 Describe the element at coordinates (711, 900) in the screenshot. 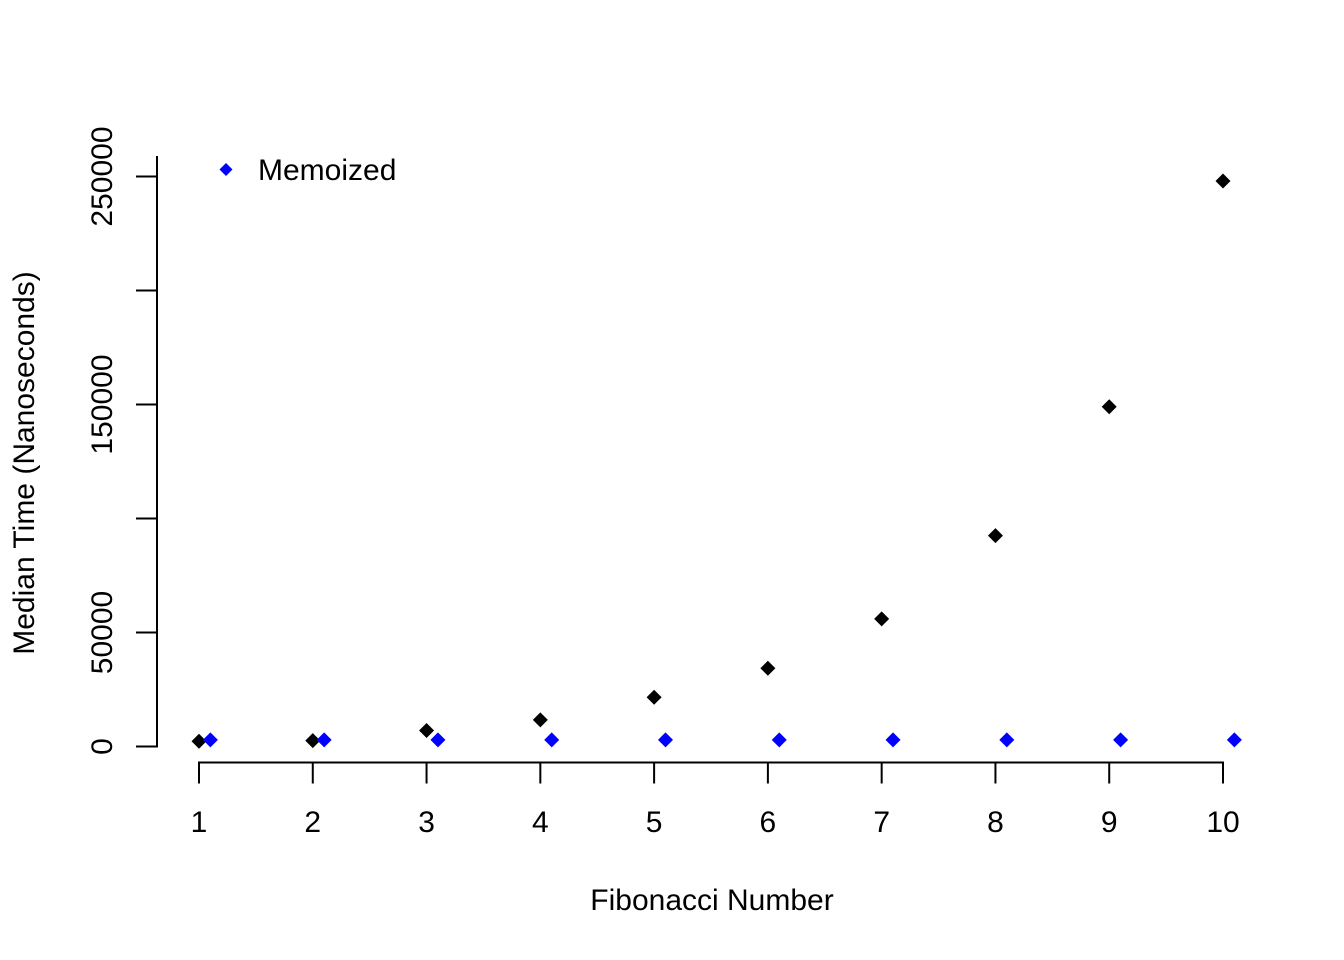

I see `x-axis-title: Fibonacci Number` at that location.